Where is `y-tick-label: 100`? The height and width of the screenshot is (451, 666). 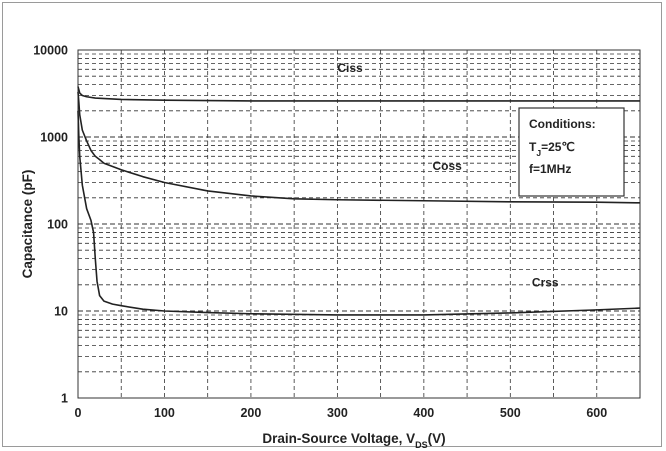
y-tick-label: 100 is located at coordinates (57, 225).